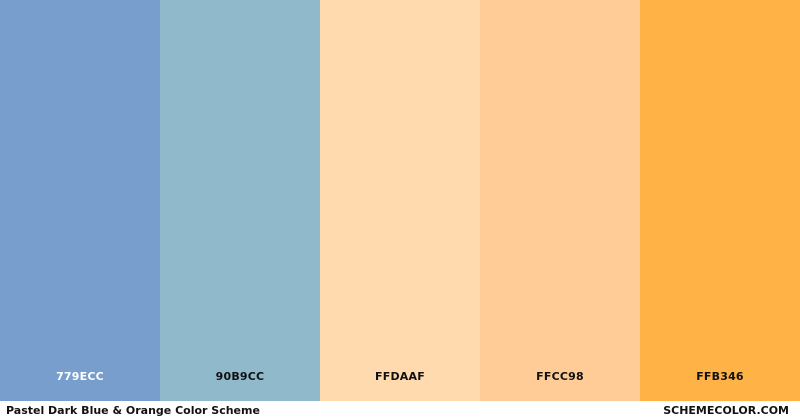 The height and width of the screenshot is (420, 800). I want to click on site-name: SCHEMECOLOR.COM, so click(726, 410).